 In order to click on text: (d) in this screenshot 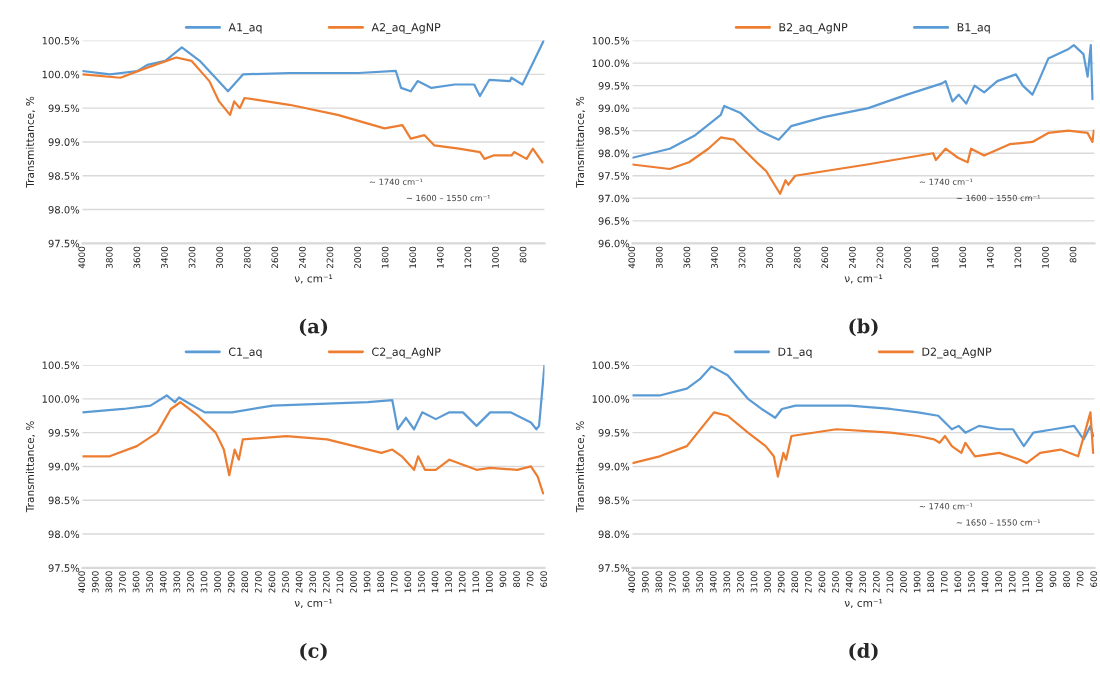, I will do `click(863, 651)`.